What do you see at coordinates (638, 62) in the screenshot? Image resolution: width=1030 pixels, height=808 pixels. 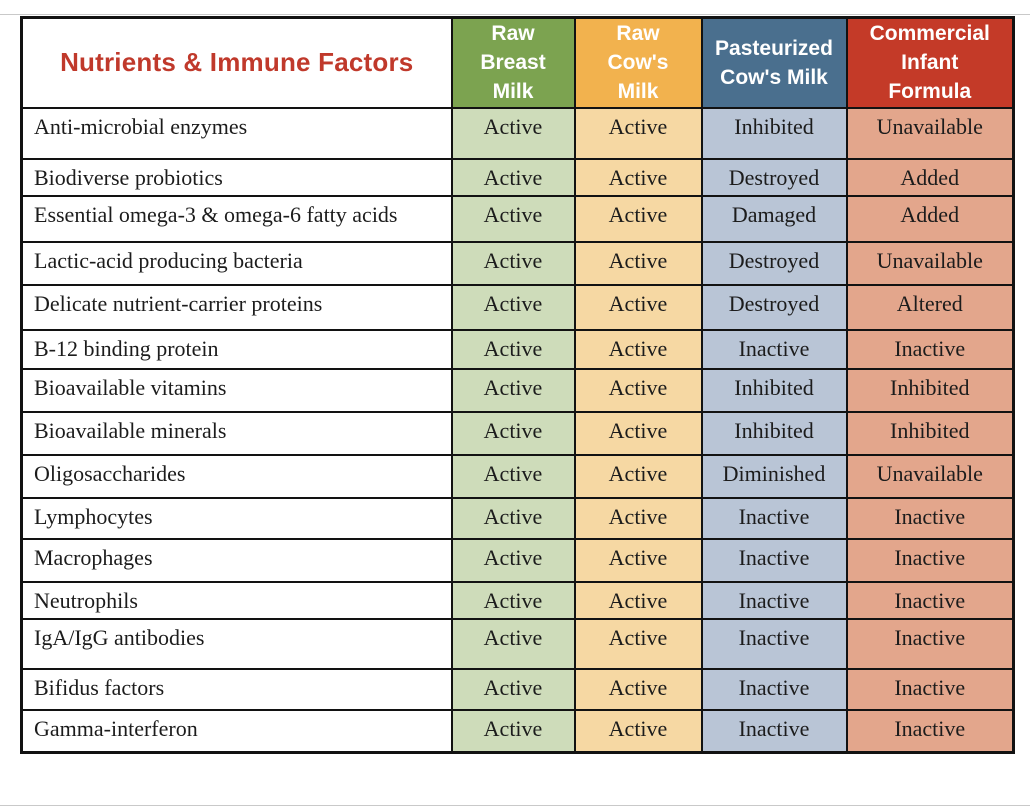 I see `column-header-raw-cows-milk: Raw Cow's Milk` at bounding box center [638, 62].